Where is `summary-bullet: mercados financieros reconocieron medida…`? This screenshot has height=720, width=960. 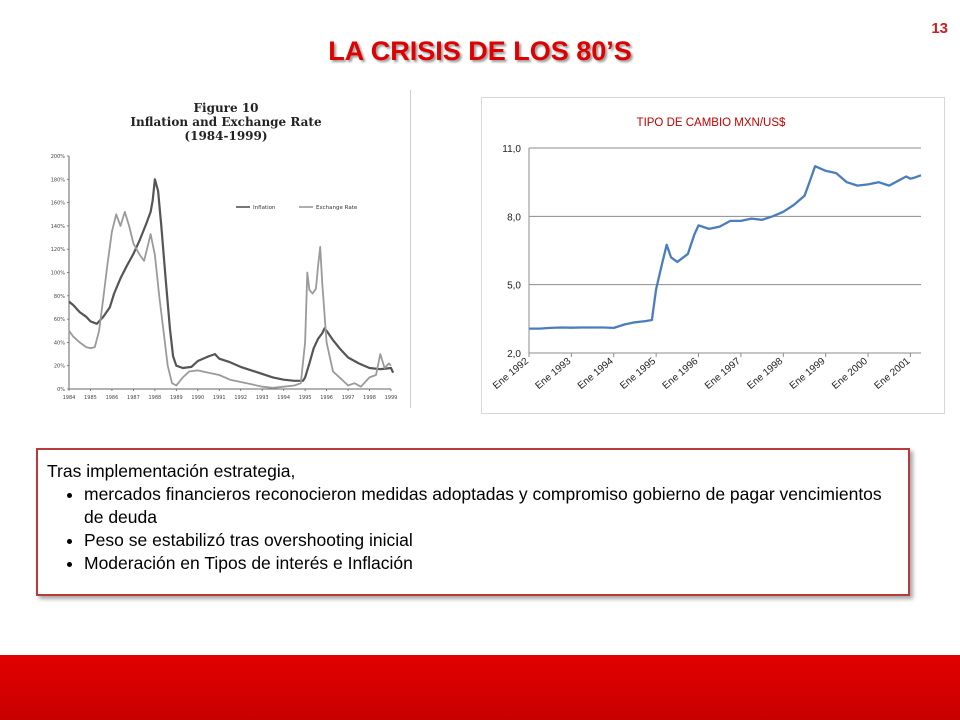
summary-bullet: mercados financieros reconocieron medida… is located at coordinates (491, 506).